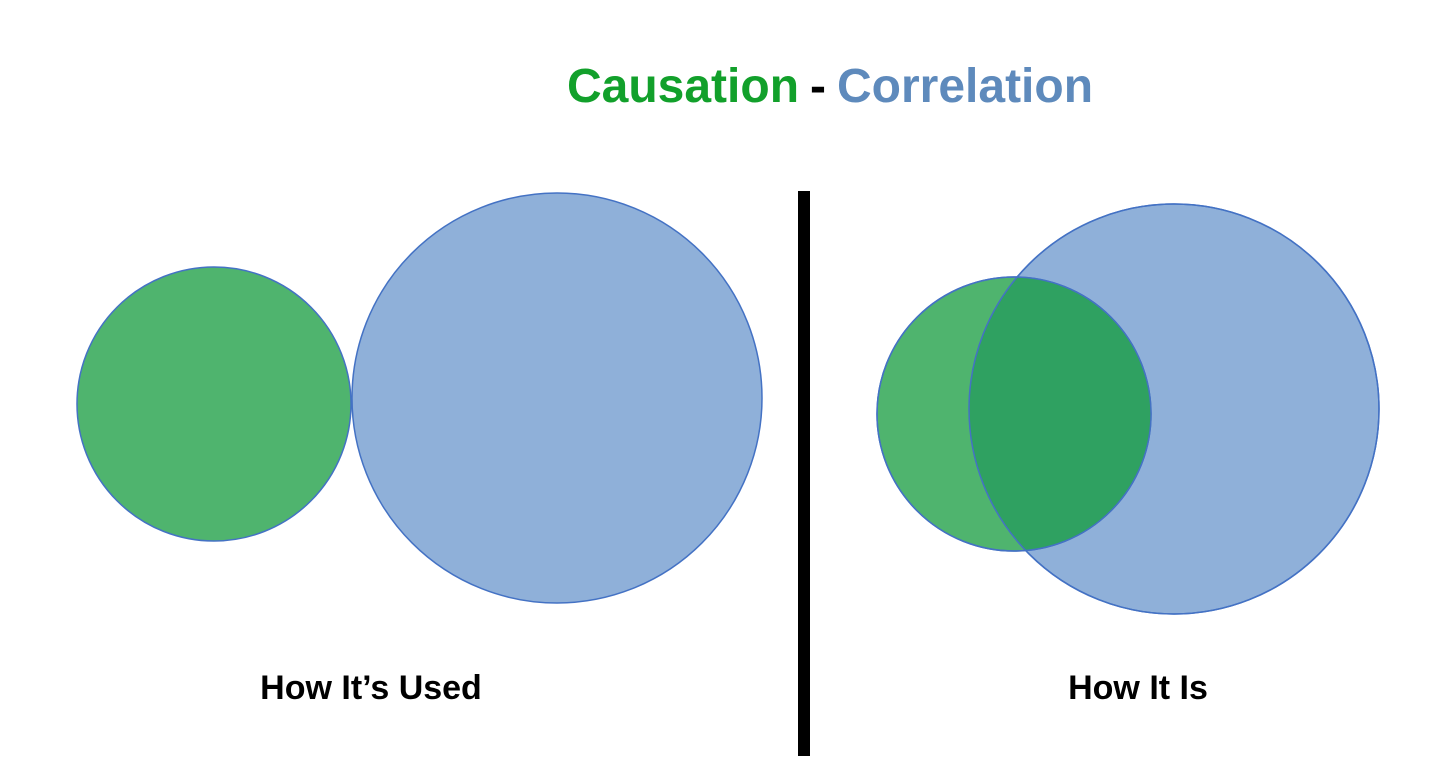 The width and height of the screenshot is (1445, 758). What do you see at coordinates (683, 86) in the screenshot?
I see `title-causation-word: Causation` at bounding box center [683, 86].